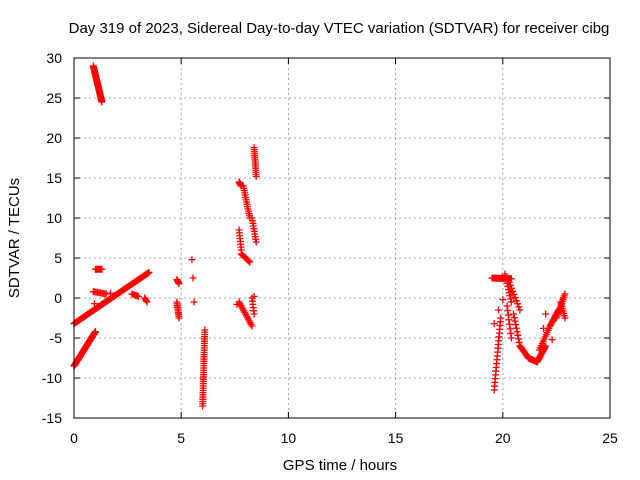  Describe the element at coordinates (56, 338) in the screenshot. I see `y-tick-label: -5` at that location.